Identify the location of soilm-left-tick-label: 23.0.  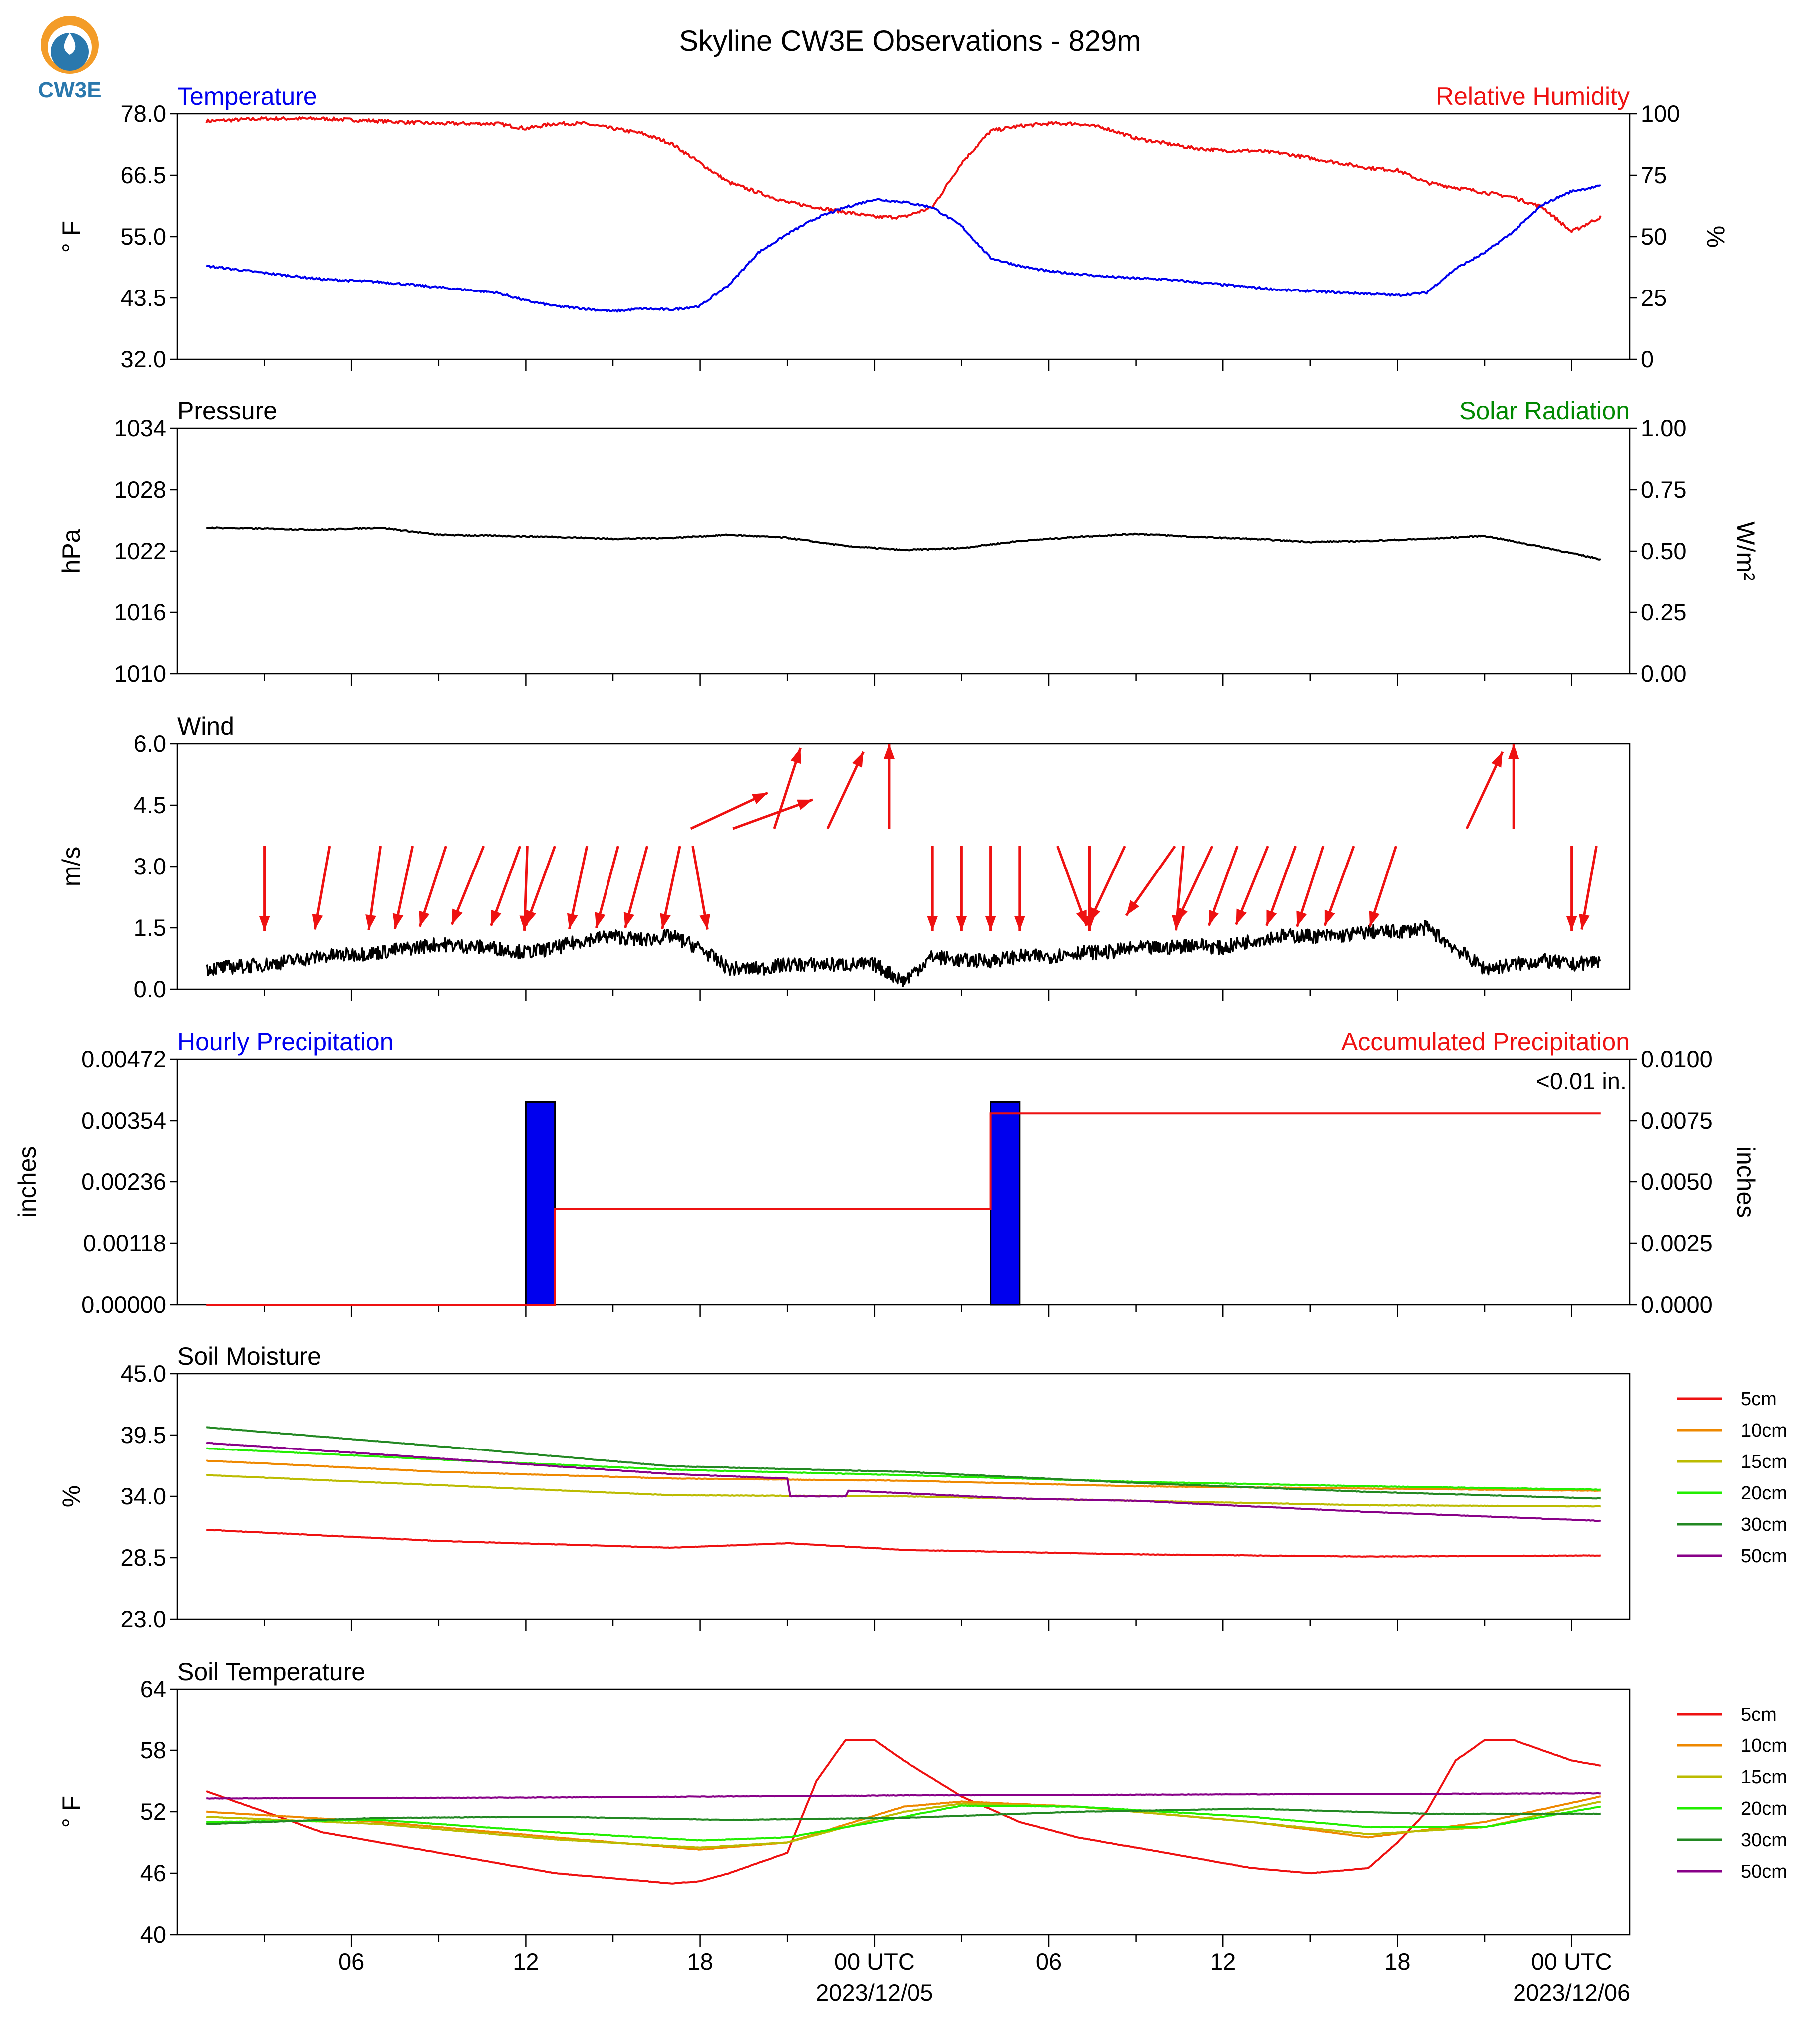
(143, 1619).